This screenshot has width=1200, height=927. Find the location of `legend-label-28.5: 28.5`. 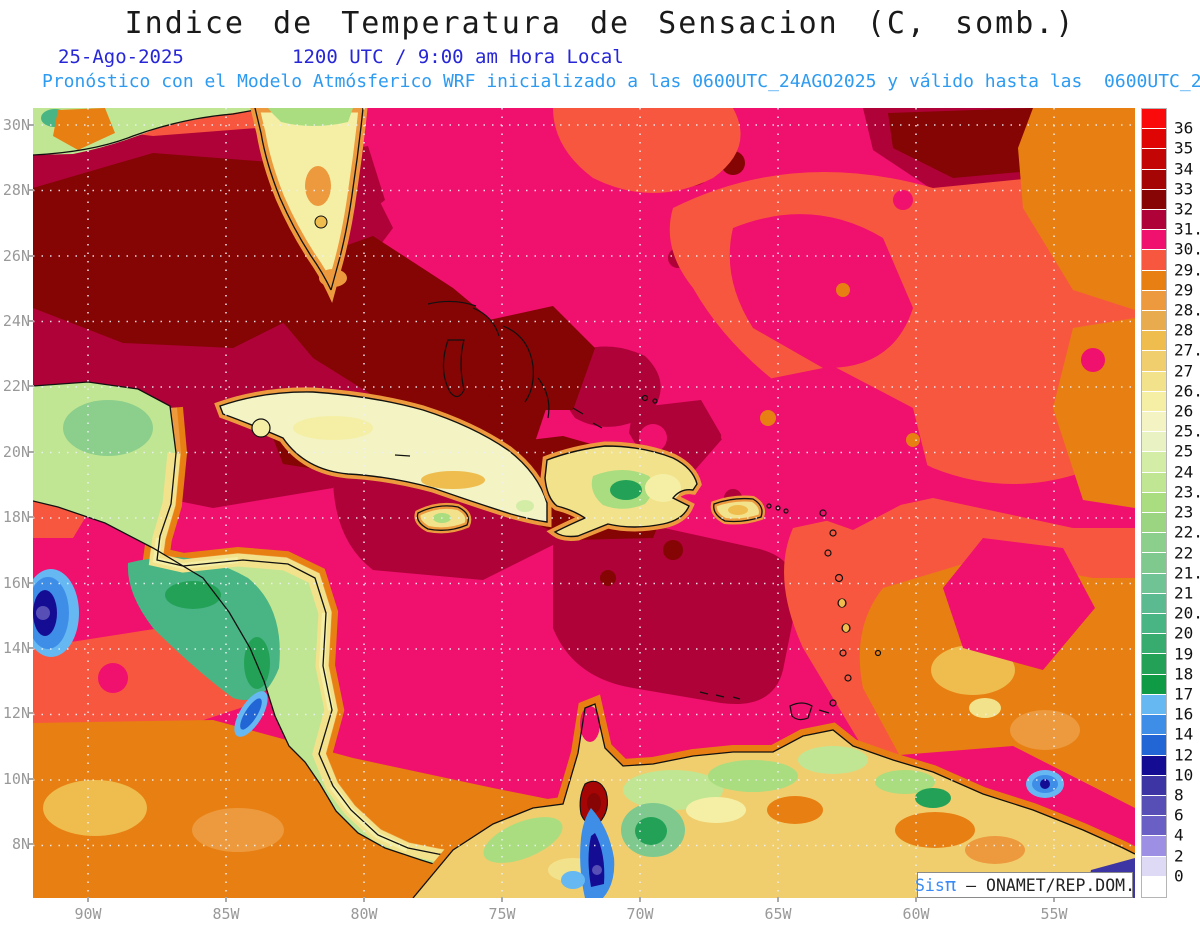

legend-label-28.5: 28.5 is located at coordinates (1187, 310).